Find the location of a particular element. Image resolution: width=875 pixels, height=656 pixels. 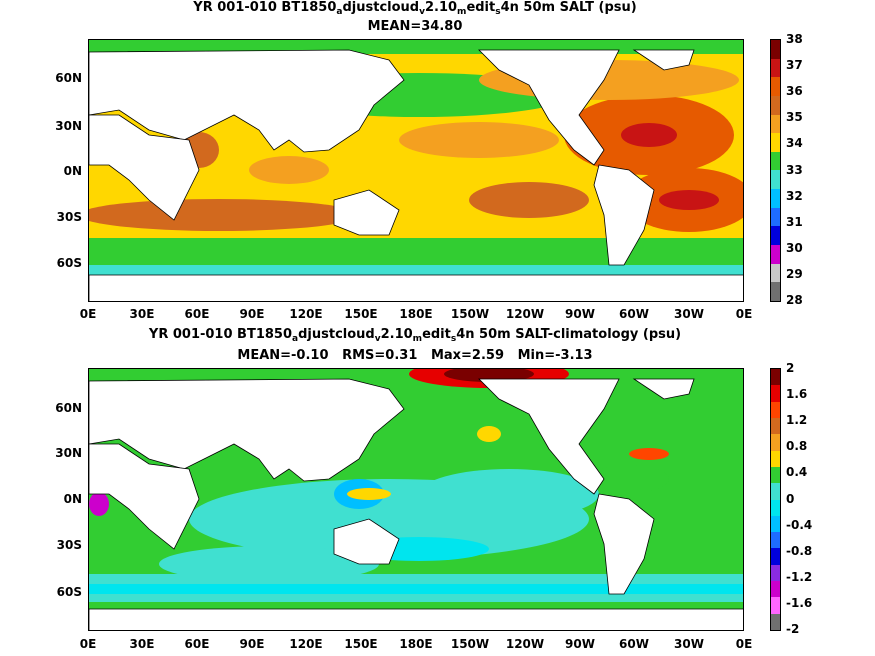

panel1-ytick-60N: 60N is located at coordinates (68, 78).